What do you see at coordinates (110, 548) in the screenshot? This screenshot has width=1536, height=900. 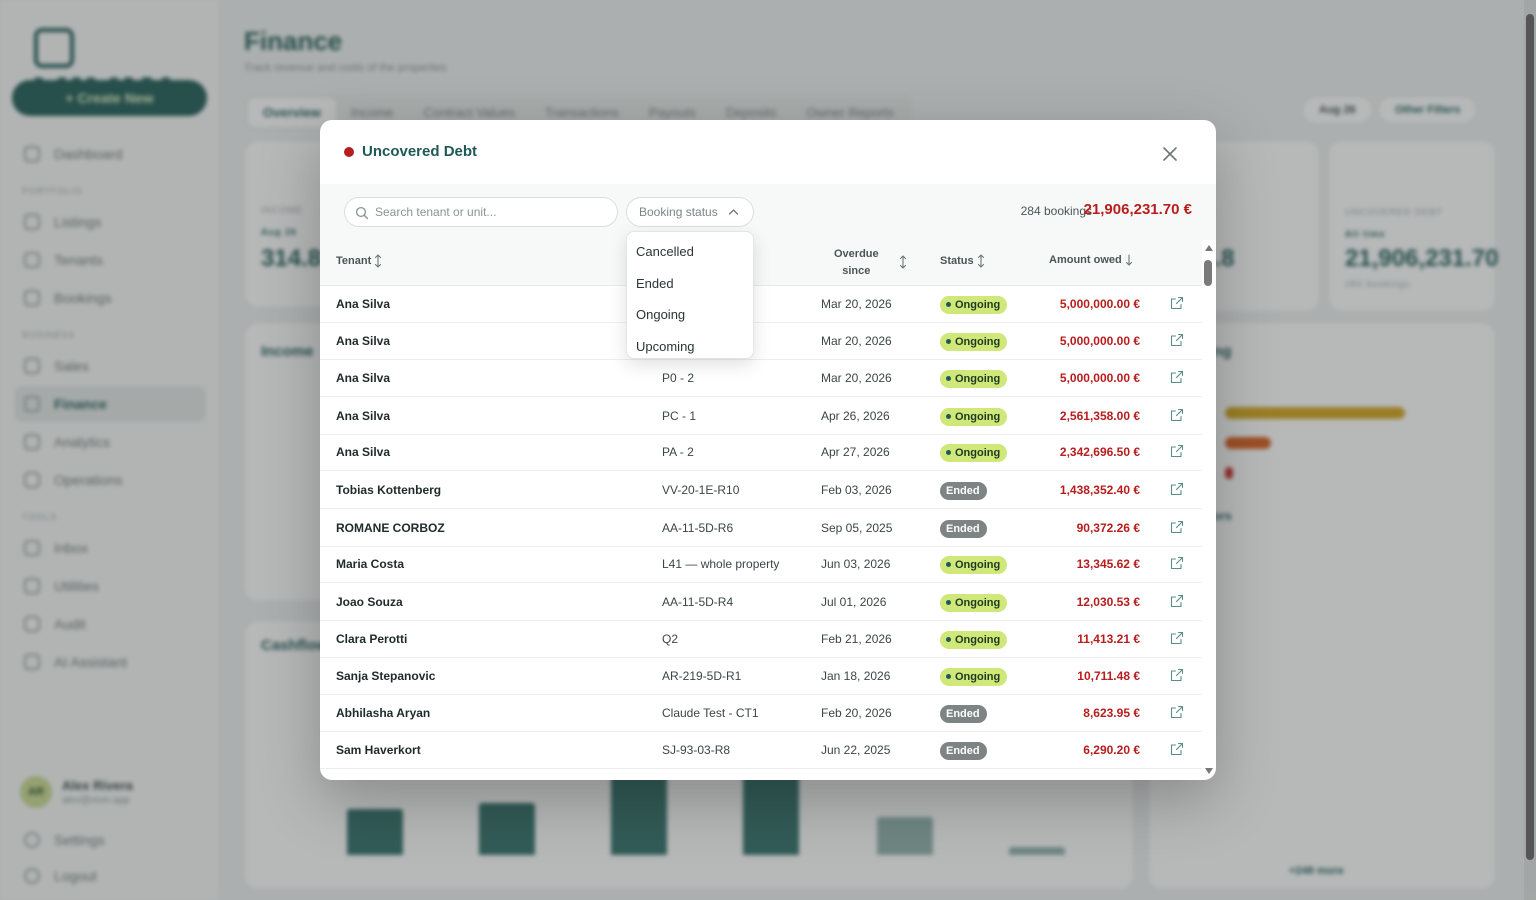 I see `sidebar-item-inbox: Inbox` at bounding box center [110, 548].